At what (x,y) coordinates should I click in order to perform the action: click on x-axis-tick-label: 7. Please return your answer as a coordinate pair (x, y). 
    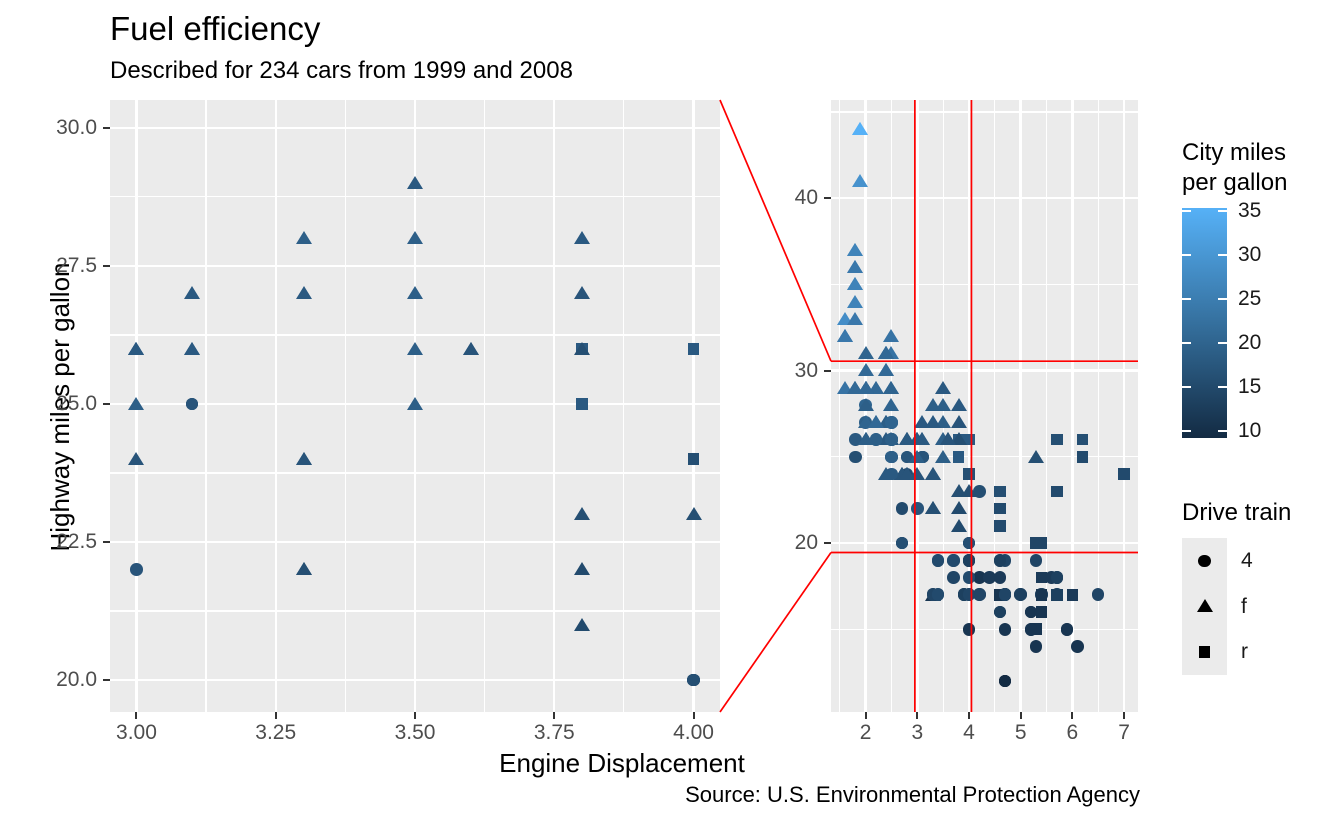
    Looking at the image, I should click on (1124, 732).